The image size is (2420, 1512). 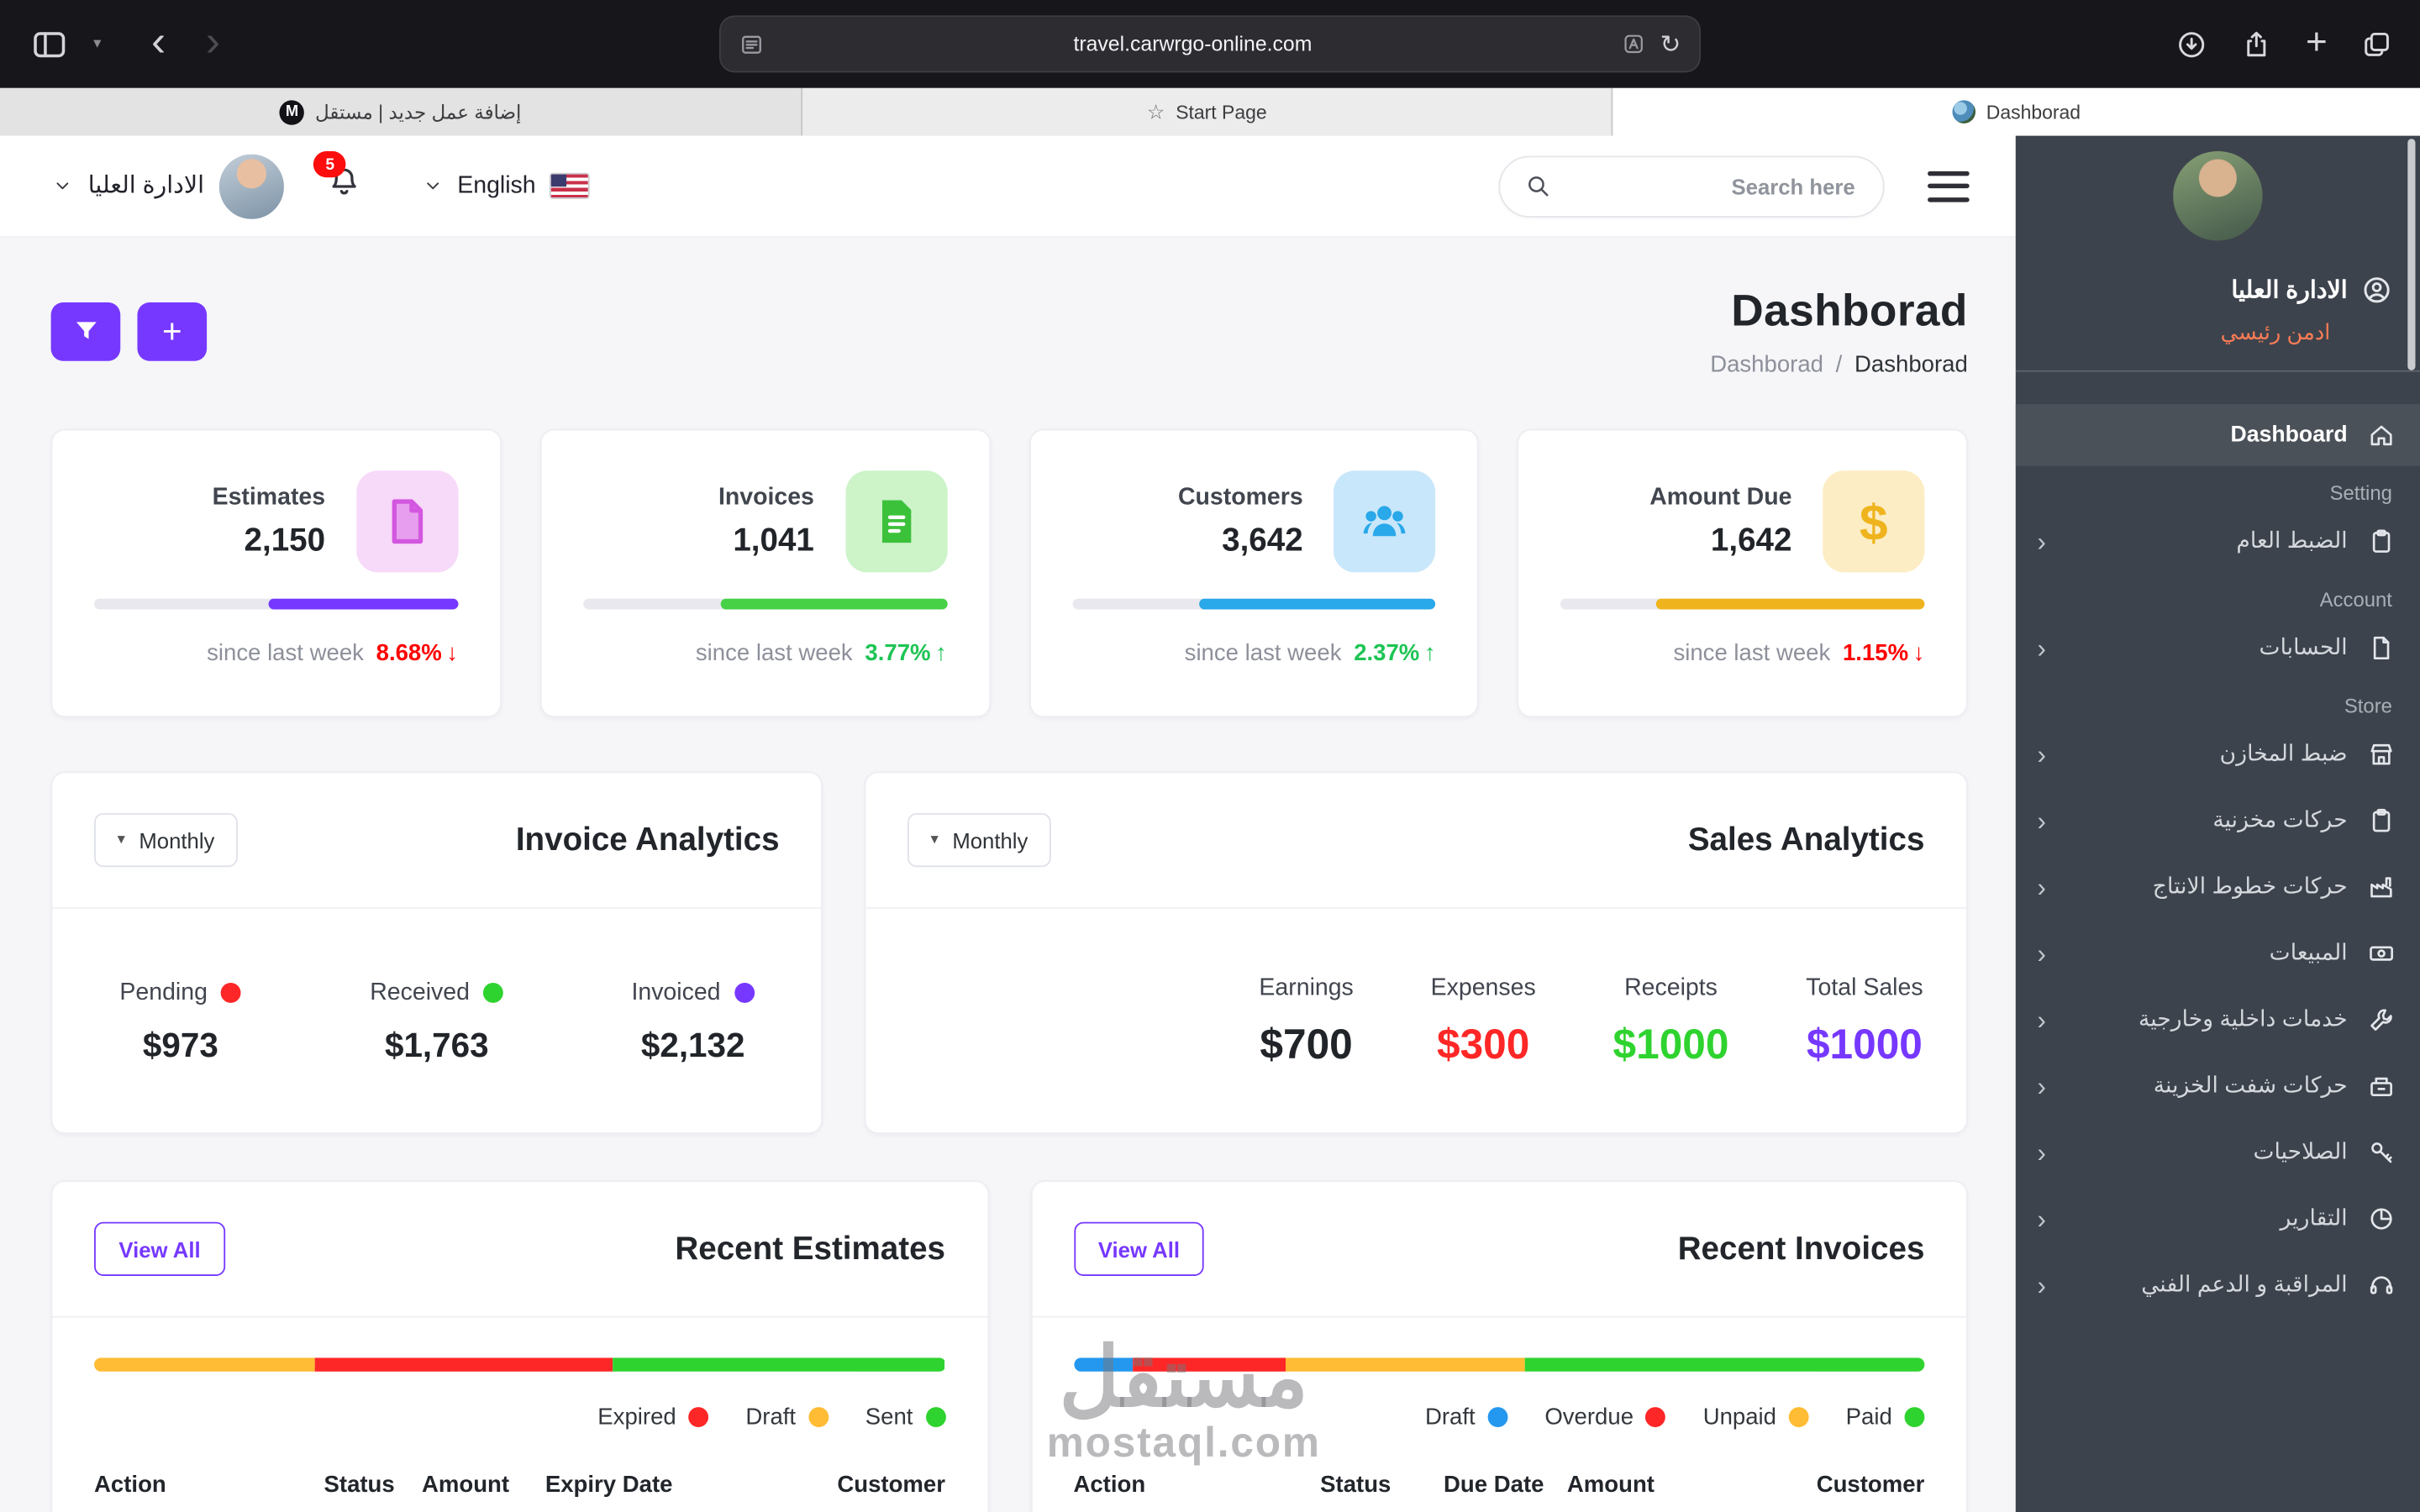 I want to click on sidebar-item-treasury-shift-movements: حركات شفت الخزينة ‹, so click(x=2218, y=1085).